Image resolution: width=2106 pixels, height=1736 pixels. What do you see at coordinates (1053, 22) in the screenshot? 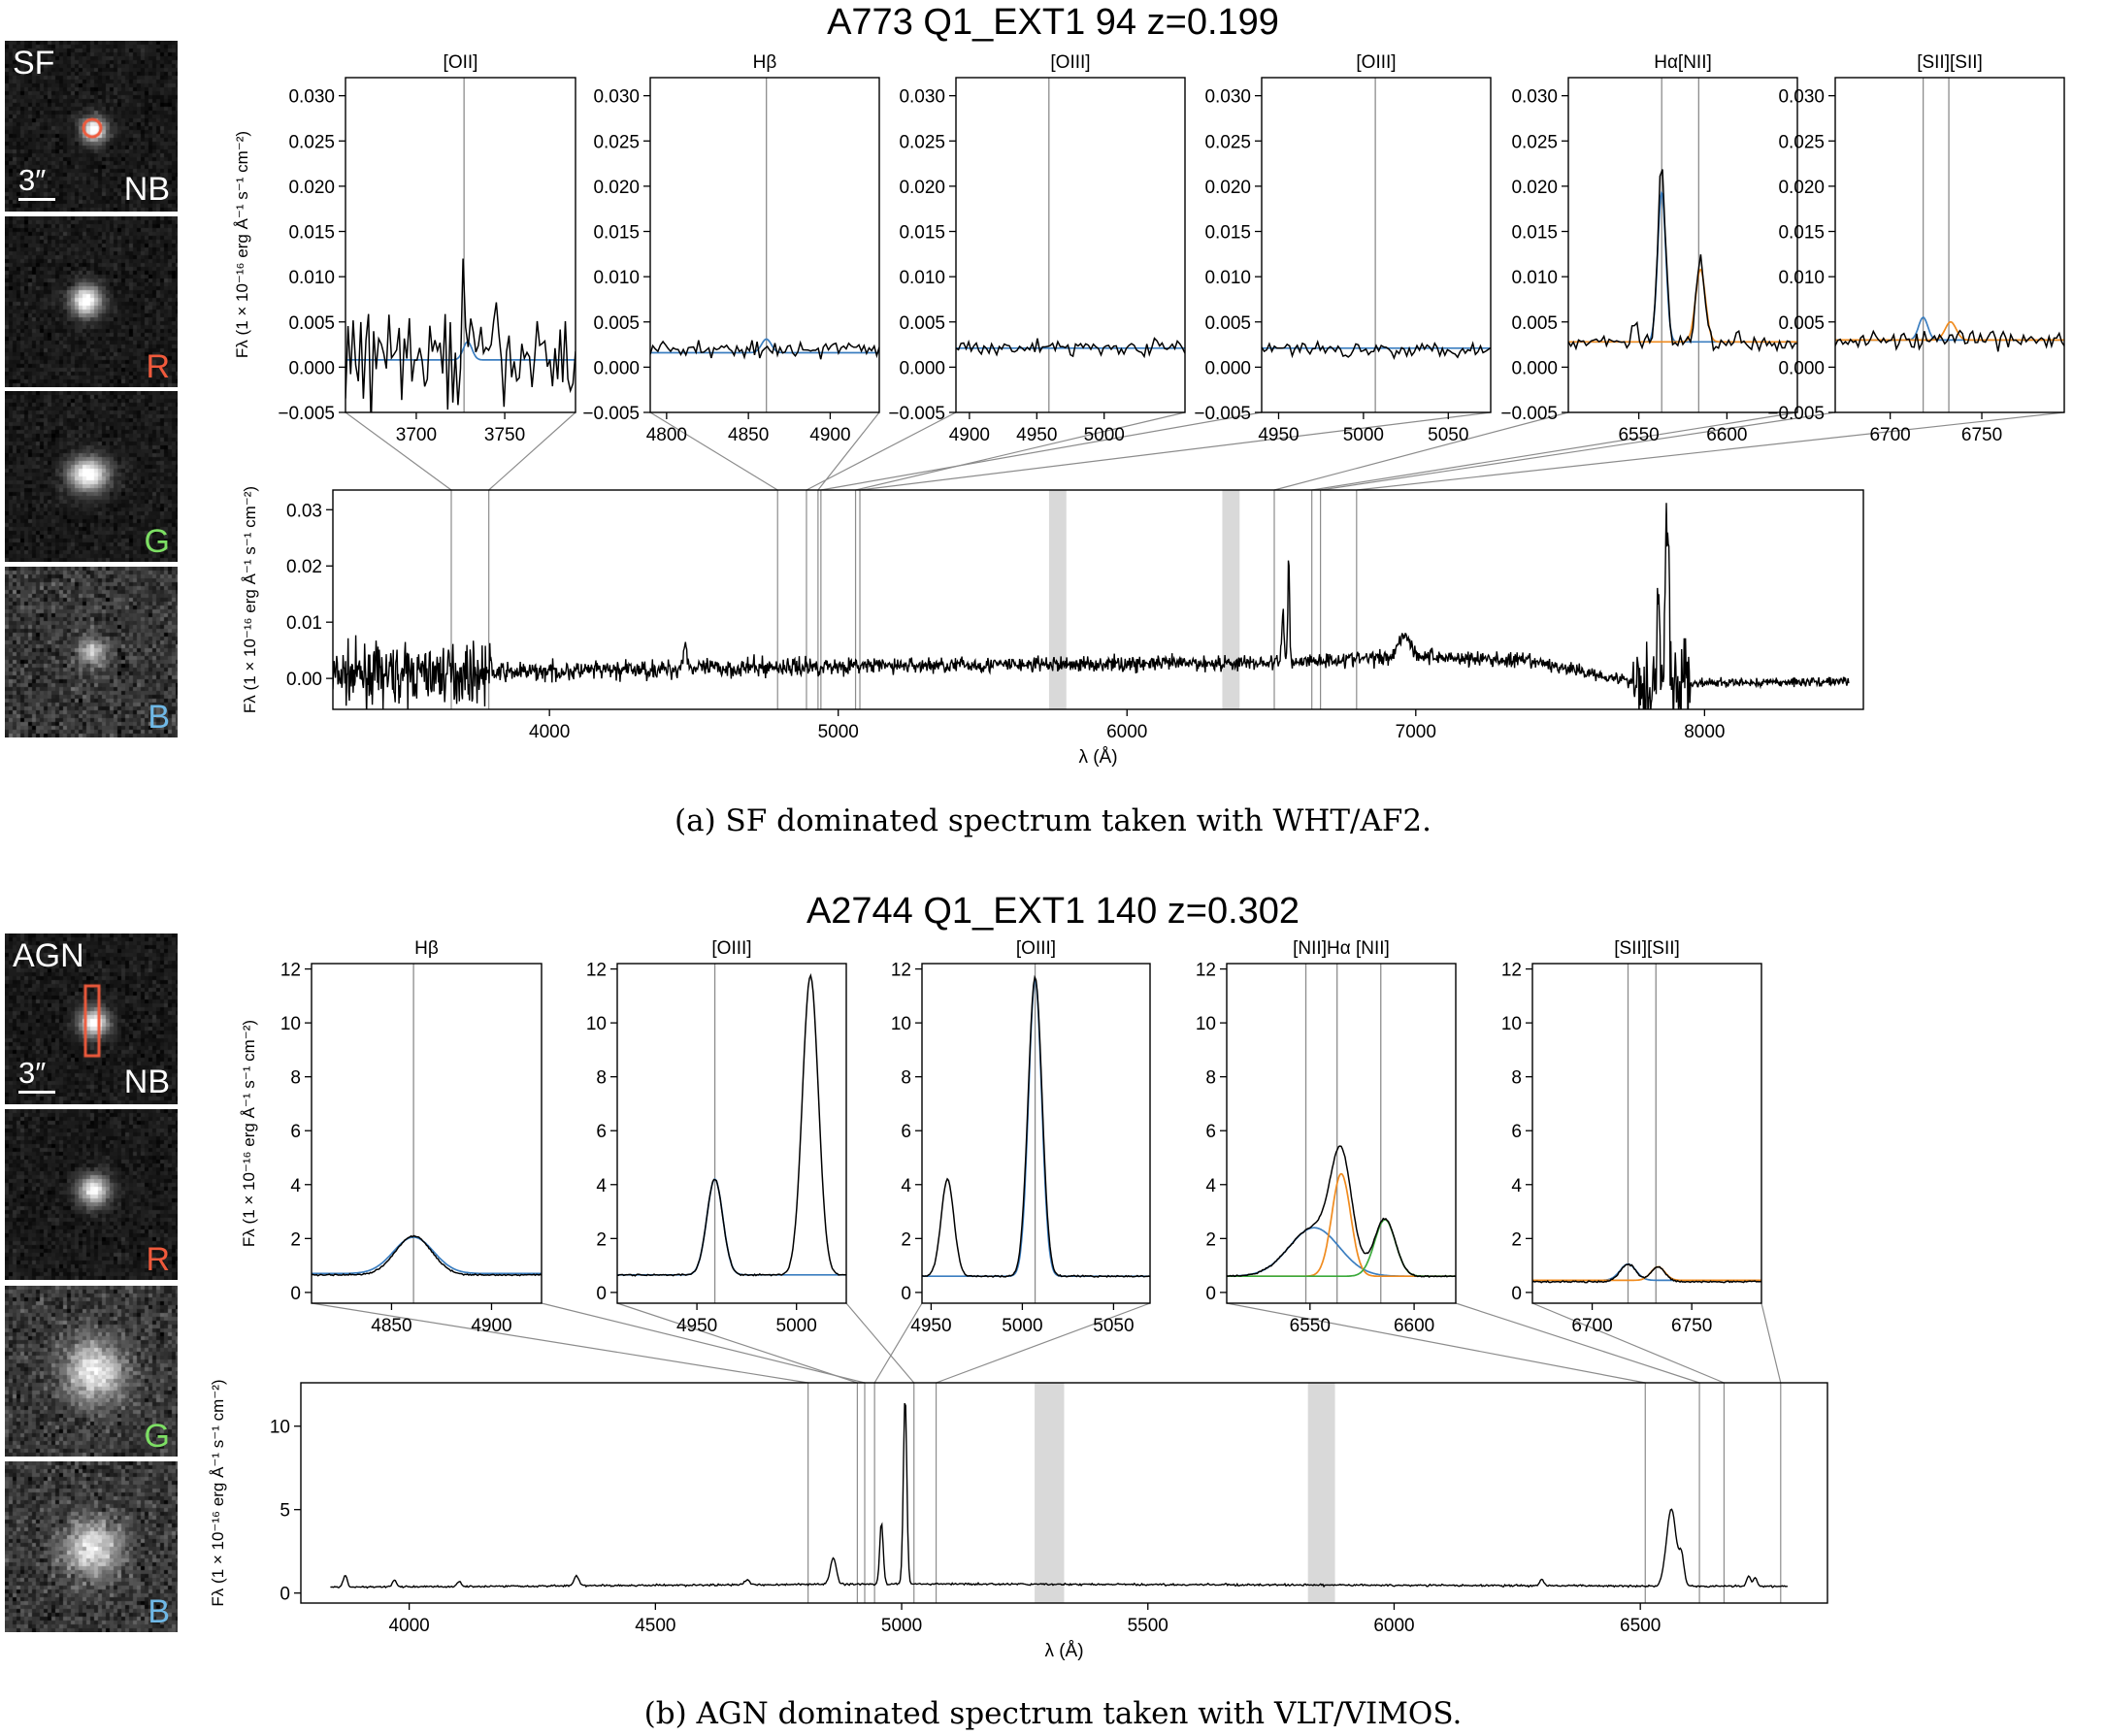
I see `figure-a-title: A773 Q1_EXT1 94 z=0.199` at bounding box center [1053, 22].